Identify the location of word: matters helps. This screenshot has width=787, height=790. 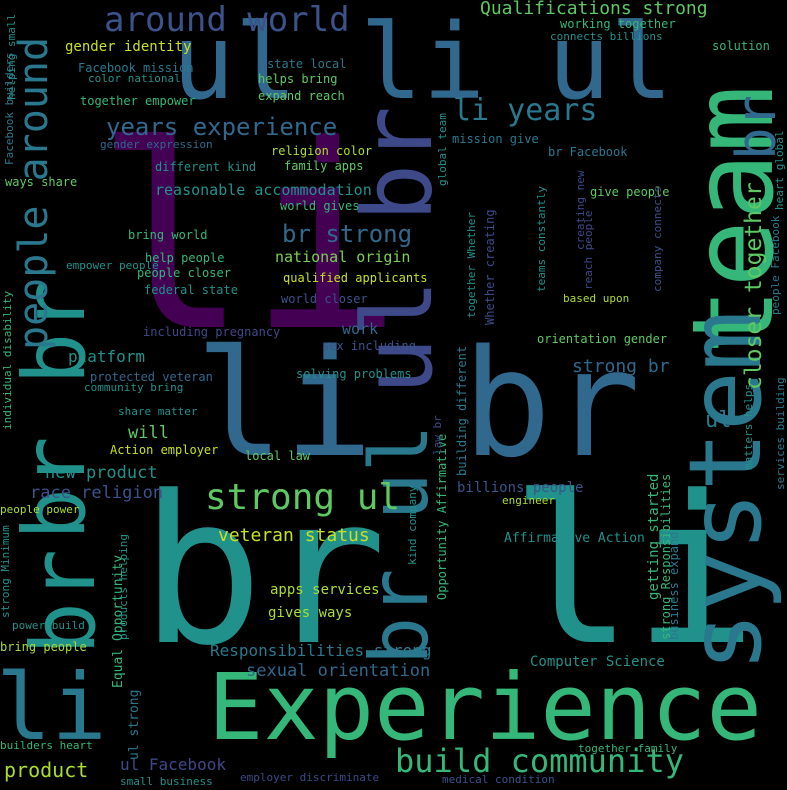
(748, 426).